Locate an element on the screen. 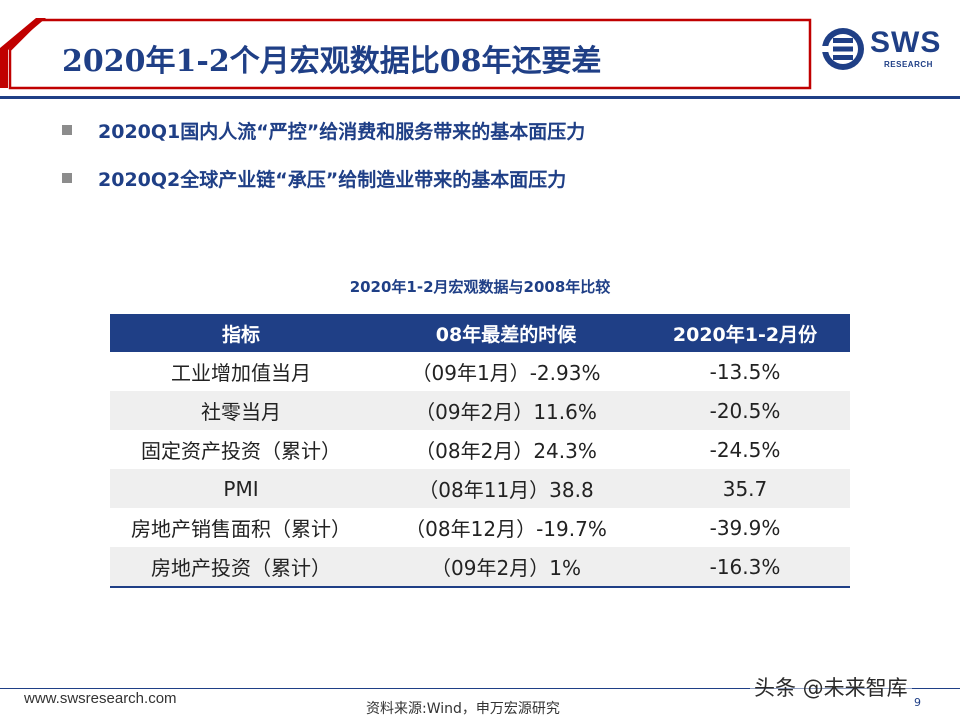 The height and width of the screenshot is (720, 960). table-row: 房地产销售面积（累计） （08年12月）-19.7% -39.9% is located at coordinates (480, 527).